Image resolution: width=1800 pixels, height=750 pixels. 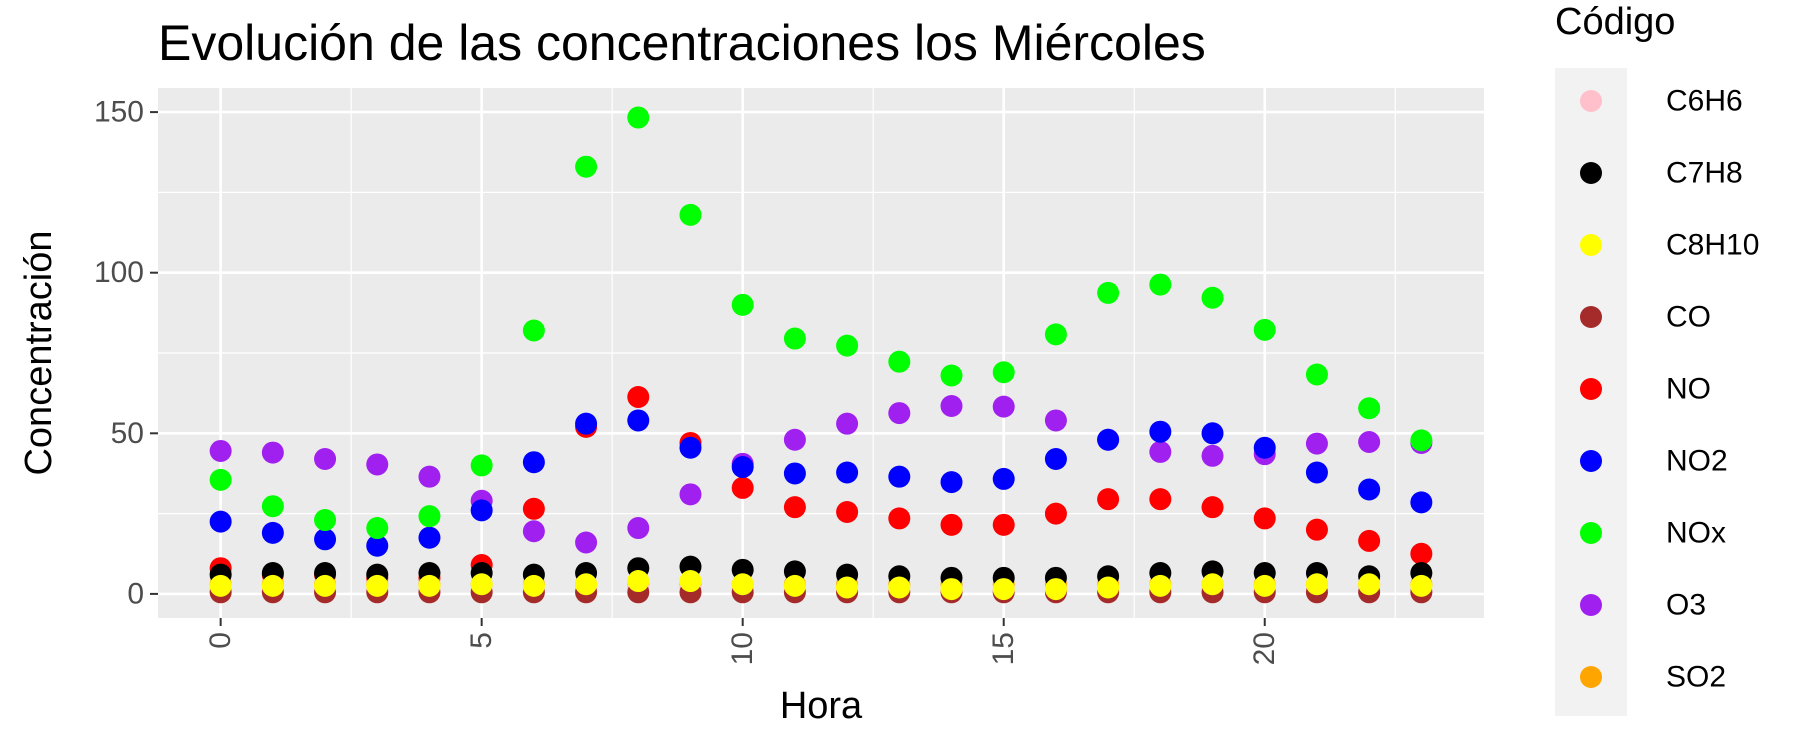 I want to click on legend-item-no2: NO2, so click(x=1654, y=461).